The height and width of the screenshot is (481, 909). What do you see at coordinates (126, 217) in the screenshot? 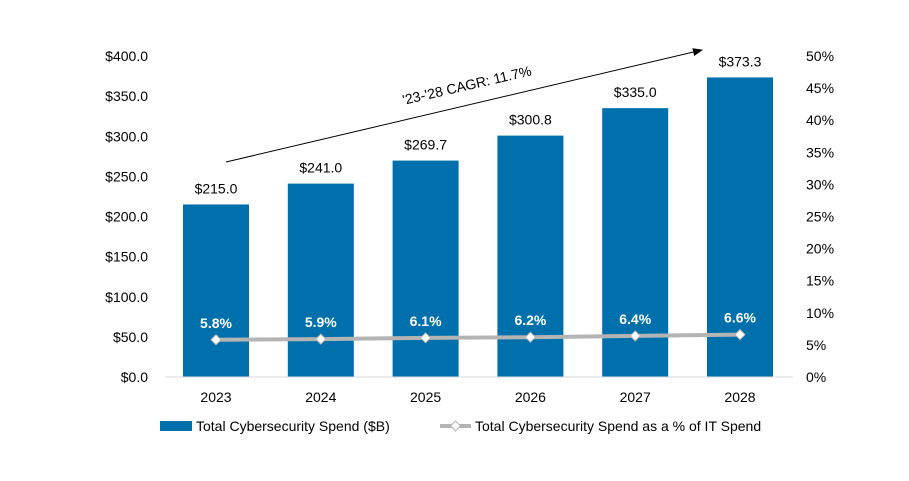
I see `y-left-tick-label: $200.0` at bounding box center [126, 217].